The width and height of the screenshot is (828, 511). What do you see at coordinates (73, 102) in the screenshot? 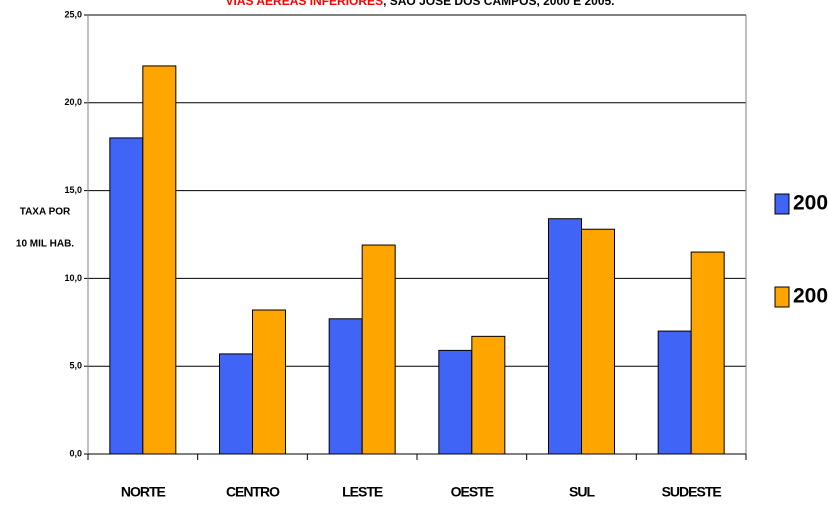
I see `y-tick-label: 20,0` at bounding box center [73, 102].